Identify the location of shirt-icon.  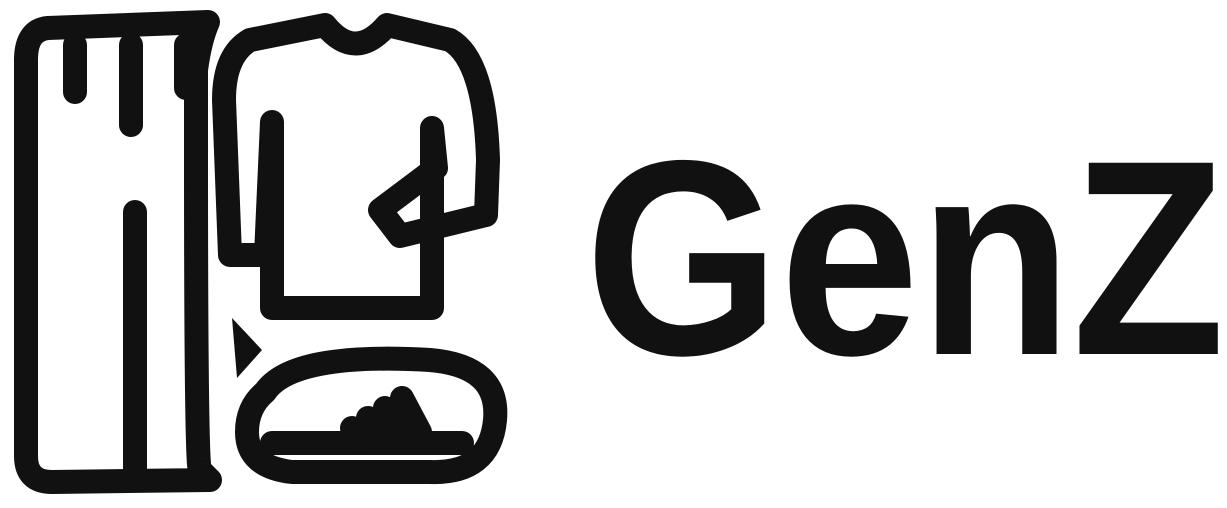
(356, 166).